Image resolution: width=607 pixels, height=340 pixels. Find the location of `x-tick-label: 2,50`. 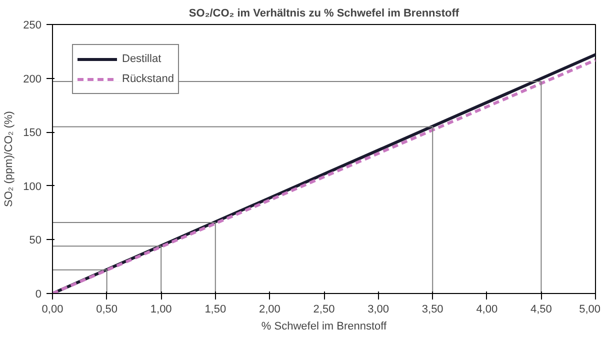

x-tick-label: 2,50 is located at coordinates (324, 310).